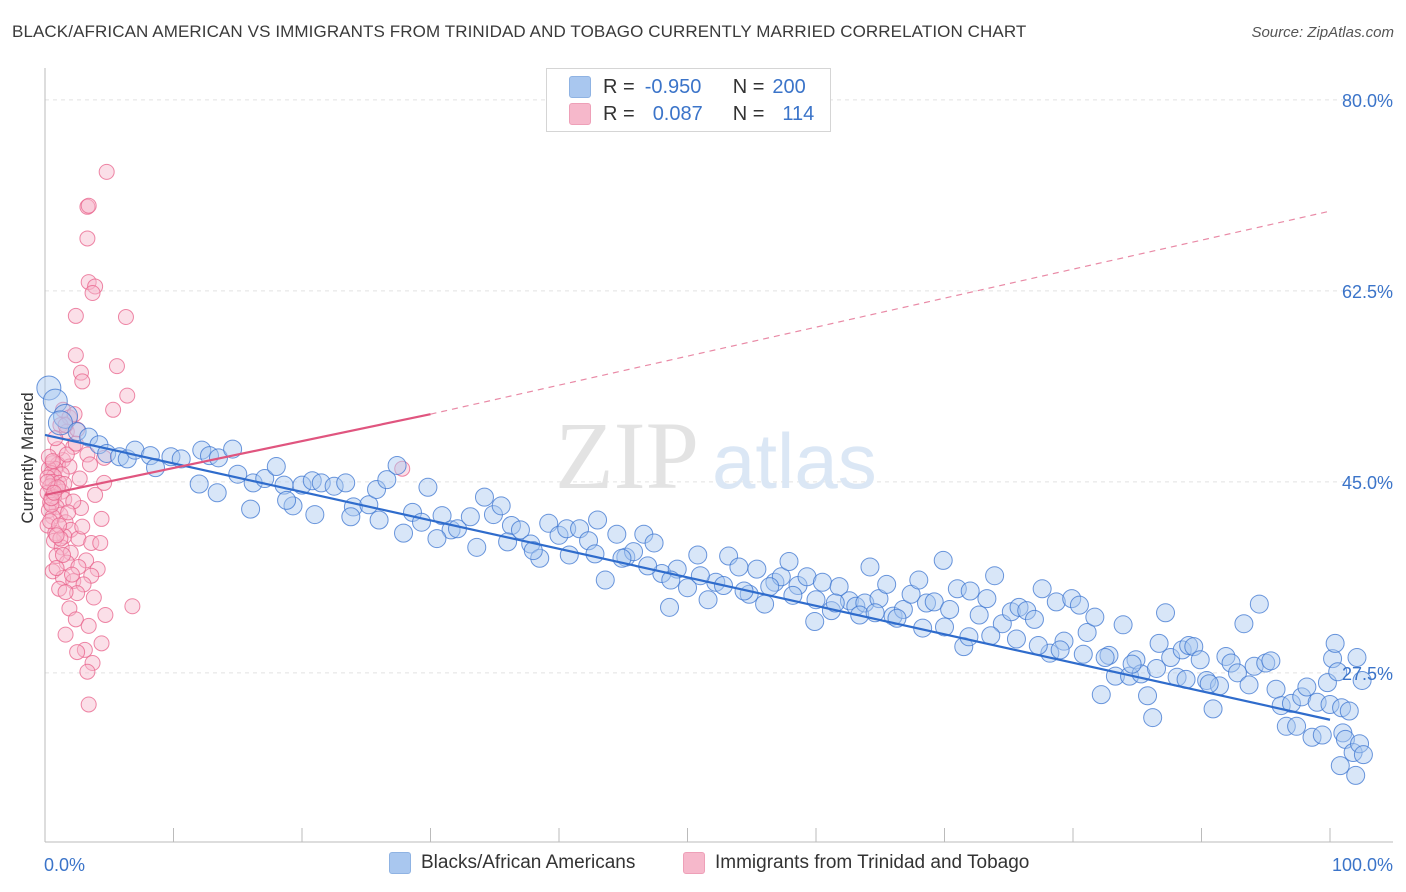 This screenshot has width=1406, height=892. What do you see at coordinates (580, 87) in the screenshot?
I see `legend-swatch-blue` at bounding box center [580, 87].